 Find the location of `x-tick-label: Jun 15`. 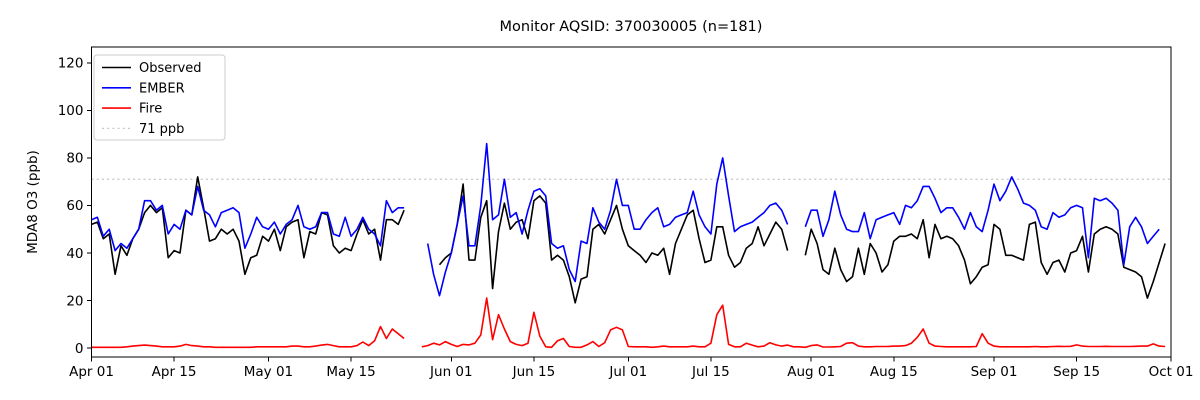

x-tick-label: Jun 15 is located at coordinates (534, 372).